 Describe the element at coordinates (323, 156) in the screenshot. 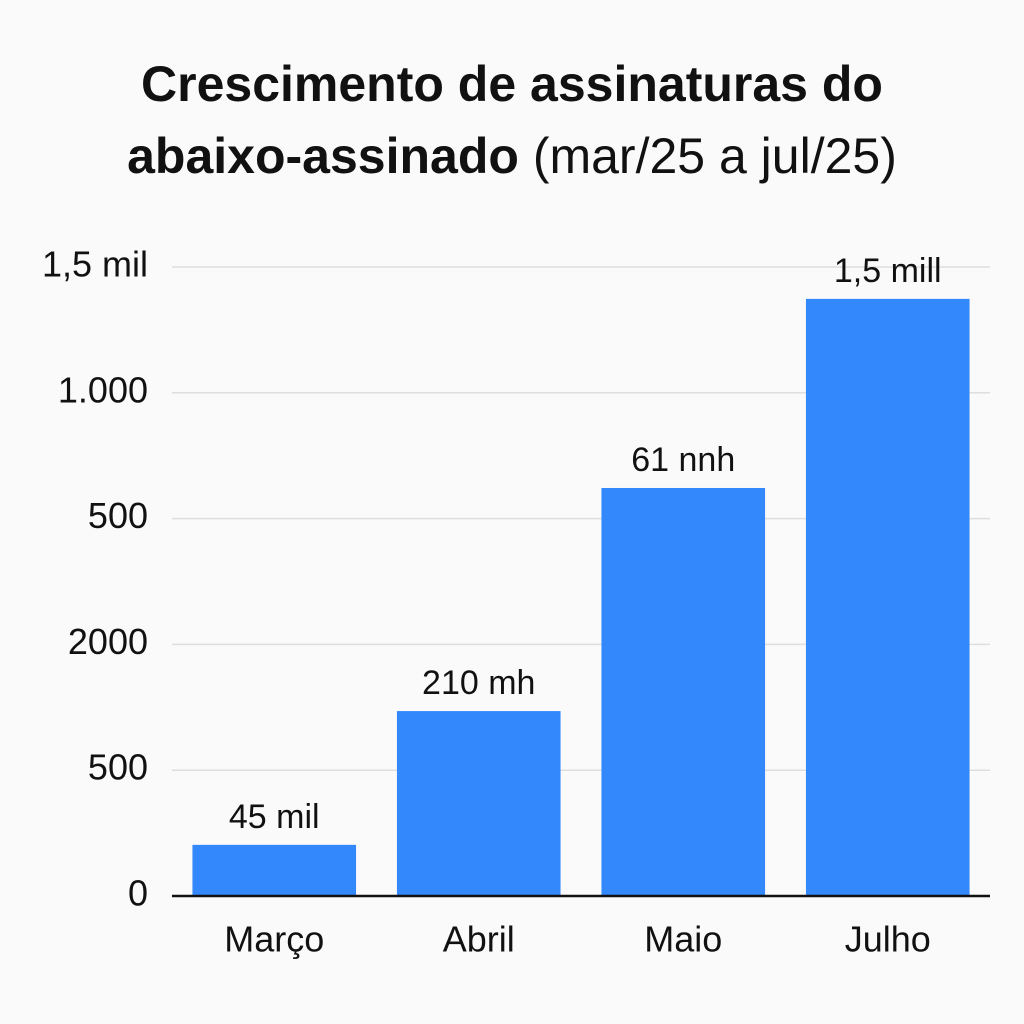

I see `chart-title: abaixo-assinado` at that location.